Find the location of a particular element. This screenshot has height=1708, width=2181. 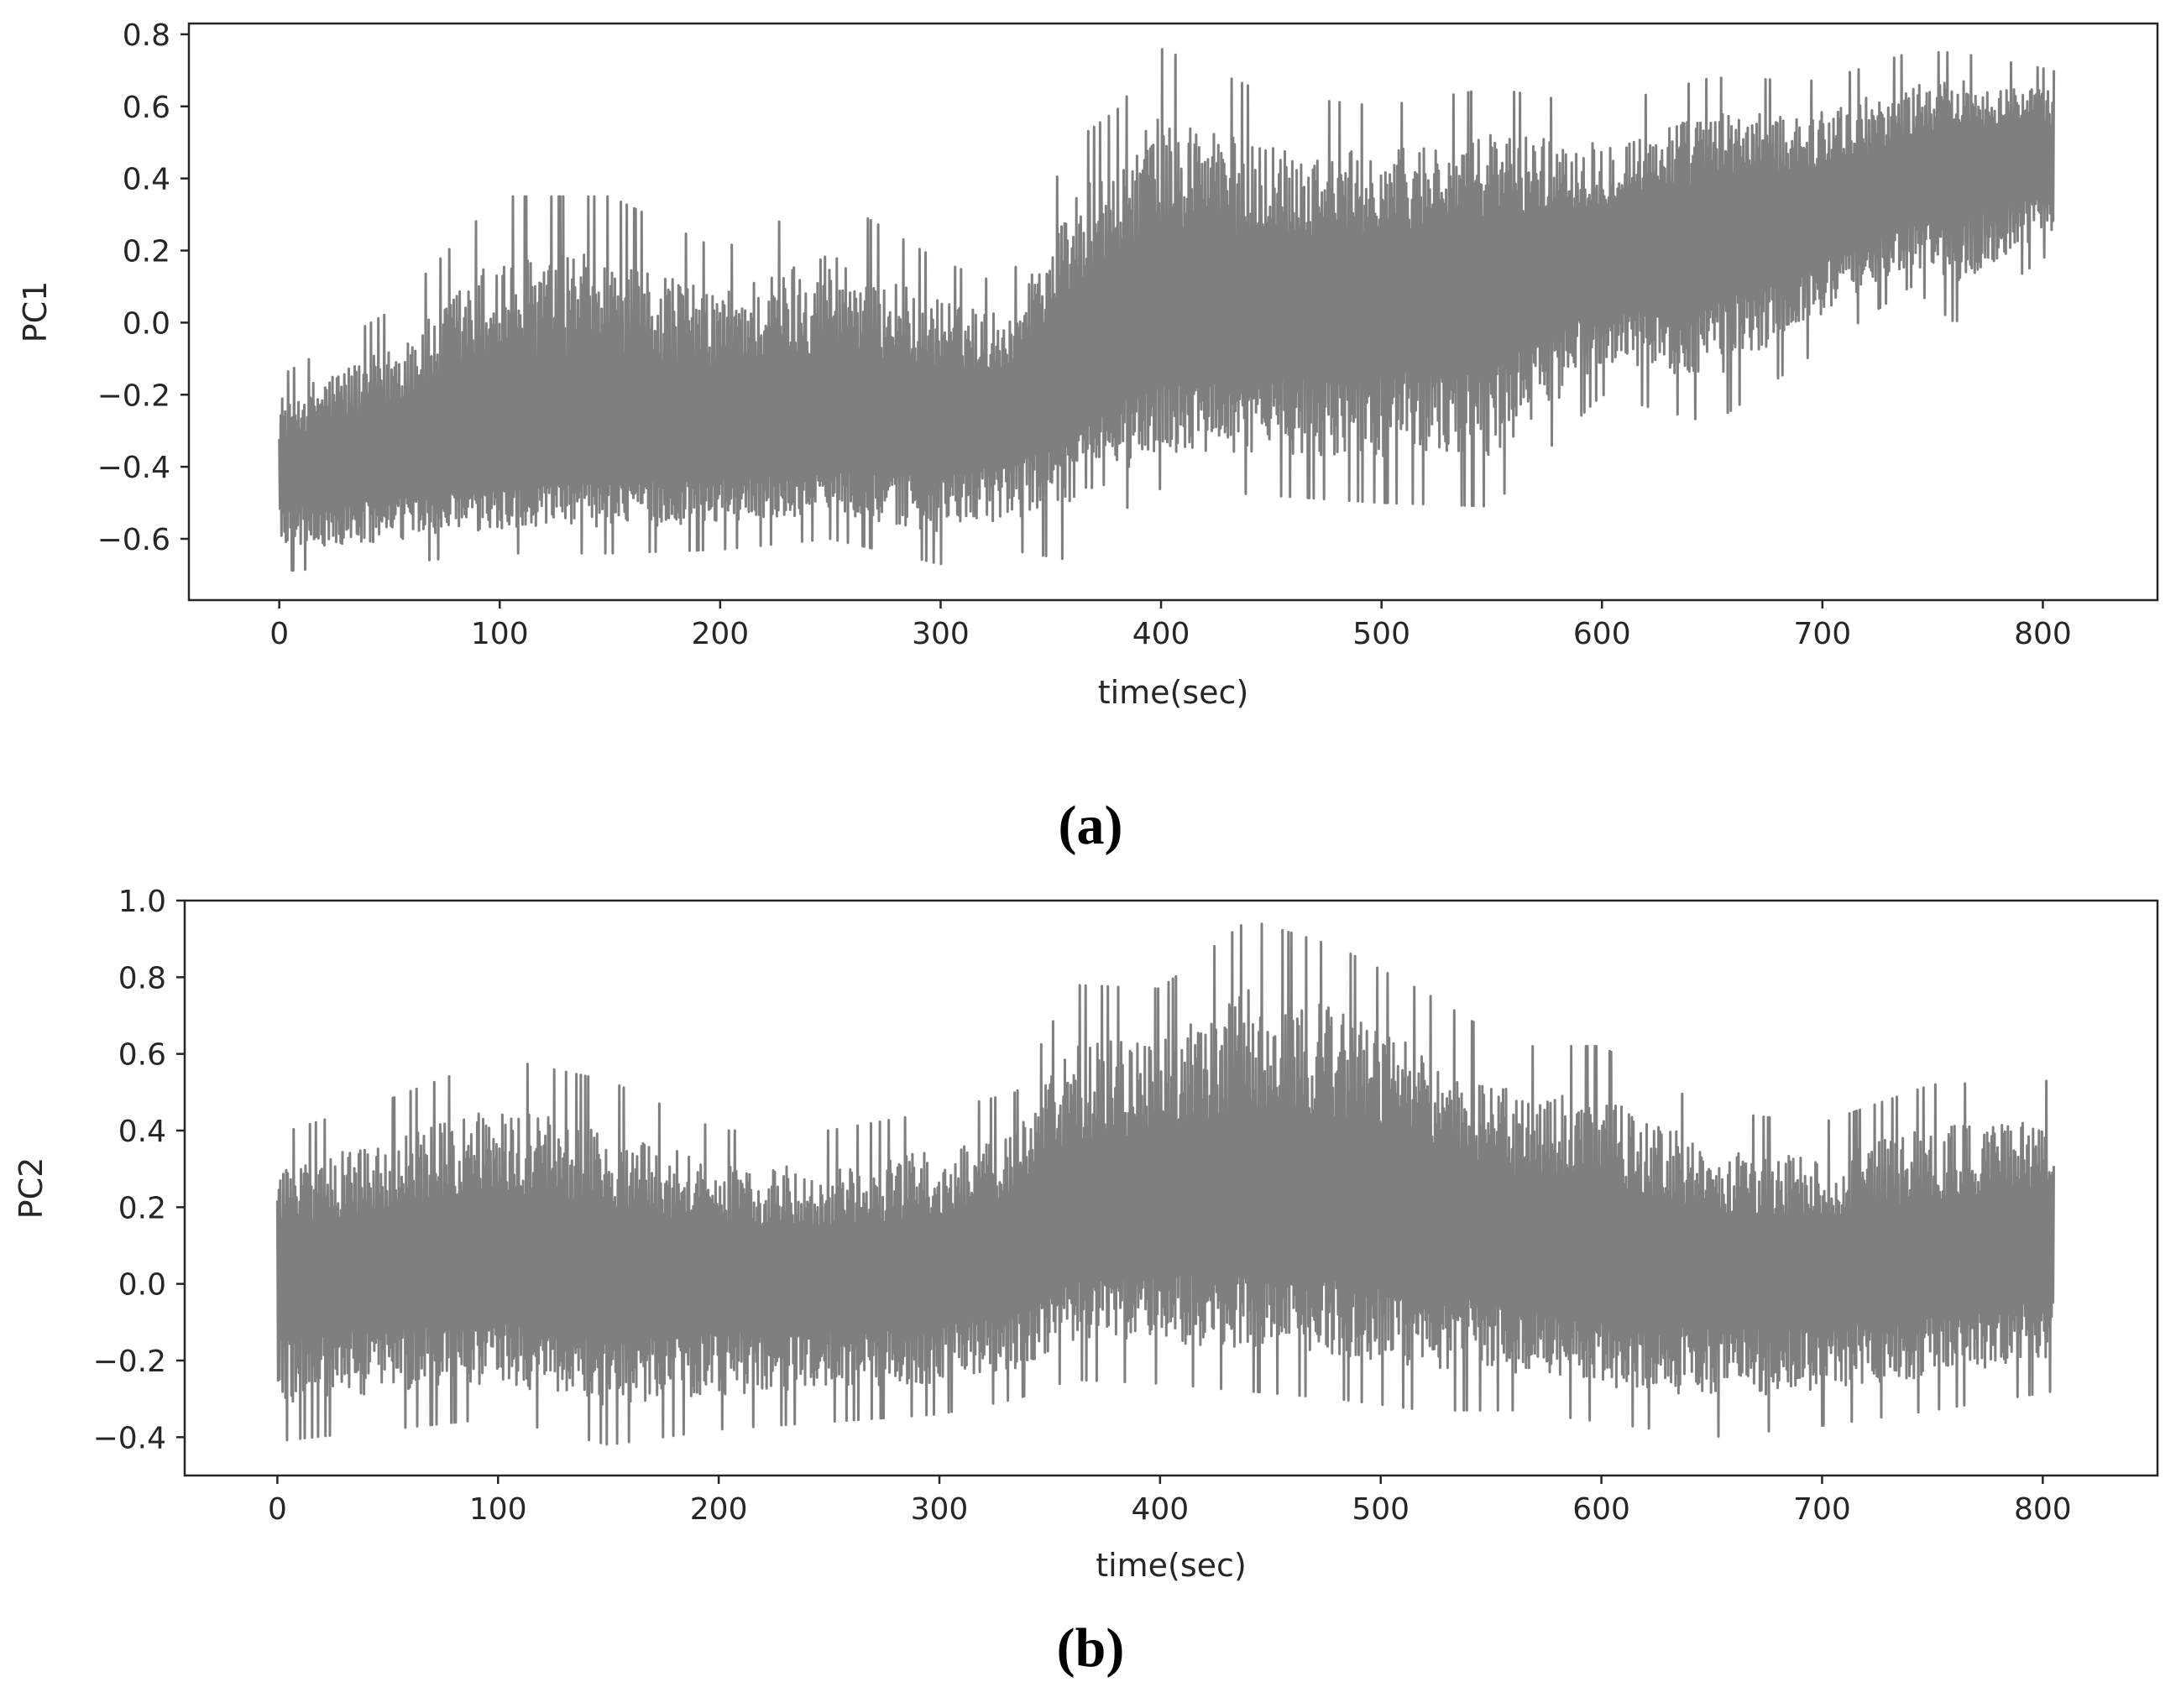

x-axis-a: 0 100 200 300 400 500 600 700 800 is located at coordinates (1170, 625).